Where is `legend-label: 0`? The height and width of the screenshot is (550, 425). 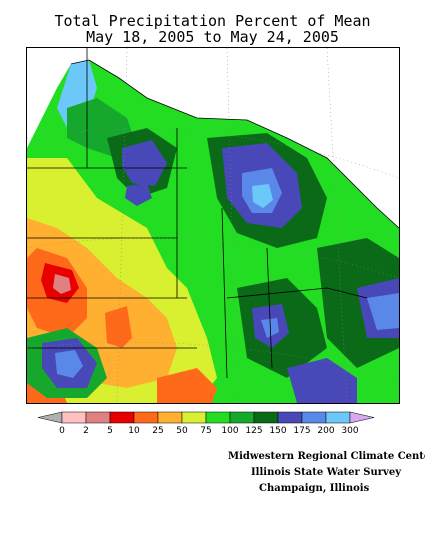 legend-label: 0 is located at coordinates (62, 431).